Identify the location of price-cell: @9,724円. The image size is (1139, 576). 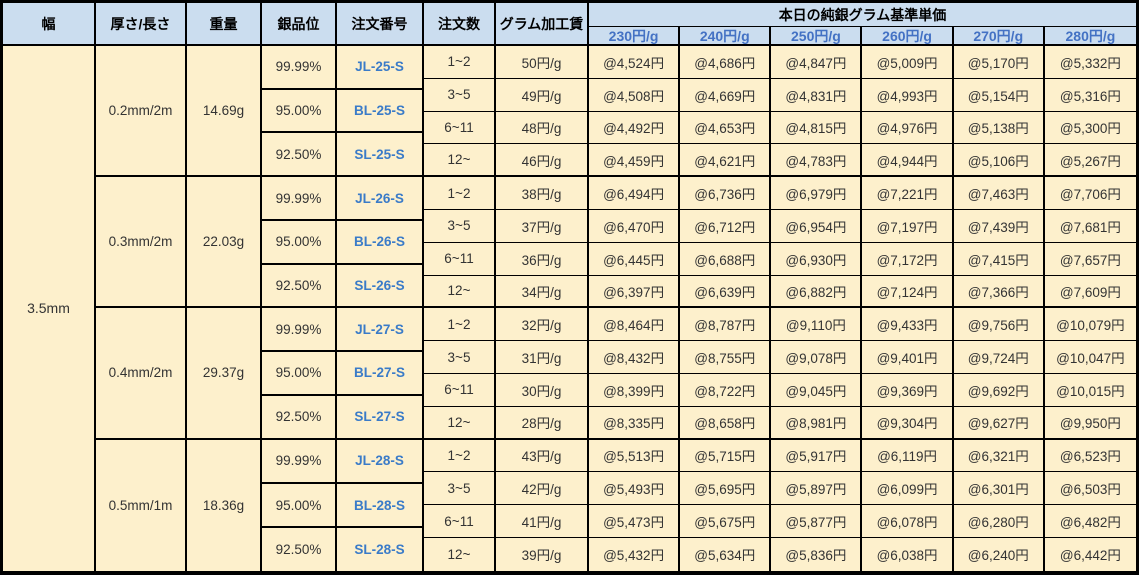
(999, 357).